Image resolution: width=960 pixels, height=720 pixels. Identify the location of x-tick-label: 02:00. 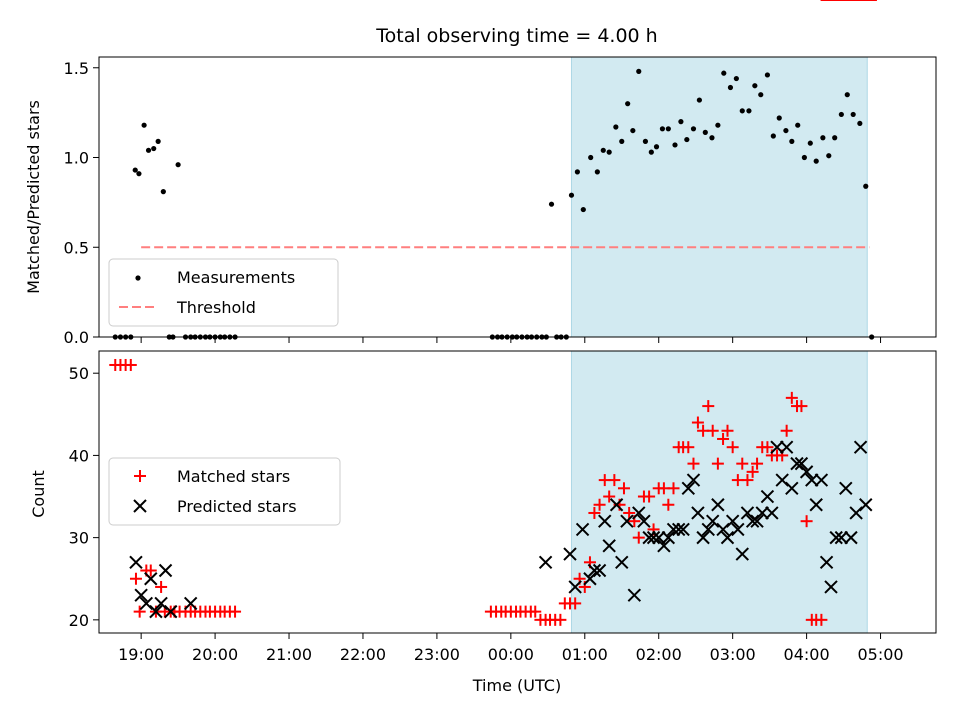
(659, 654).